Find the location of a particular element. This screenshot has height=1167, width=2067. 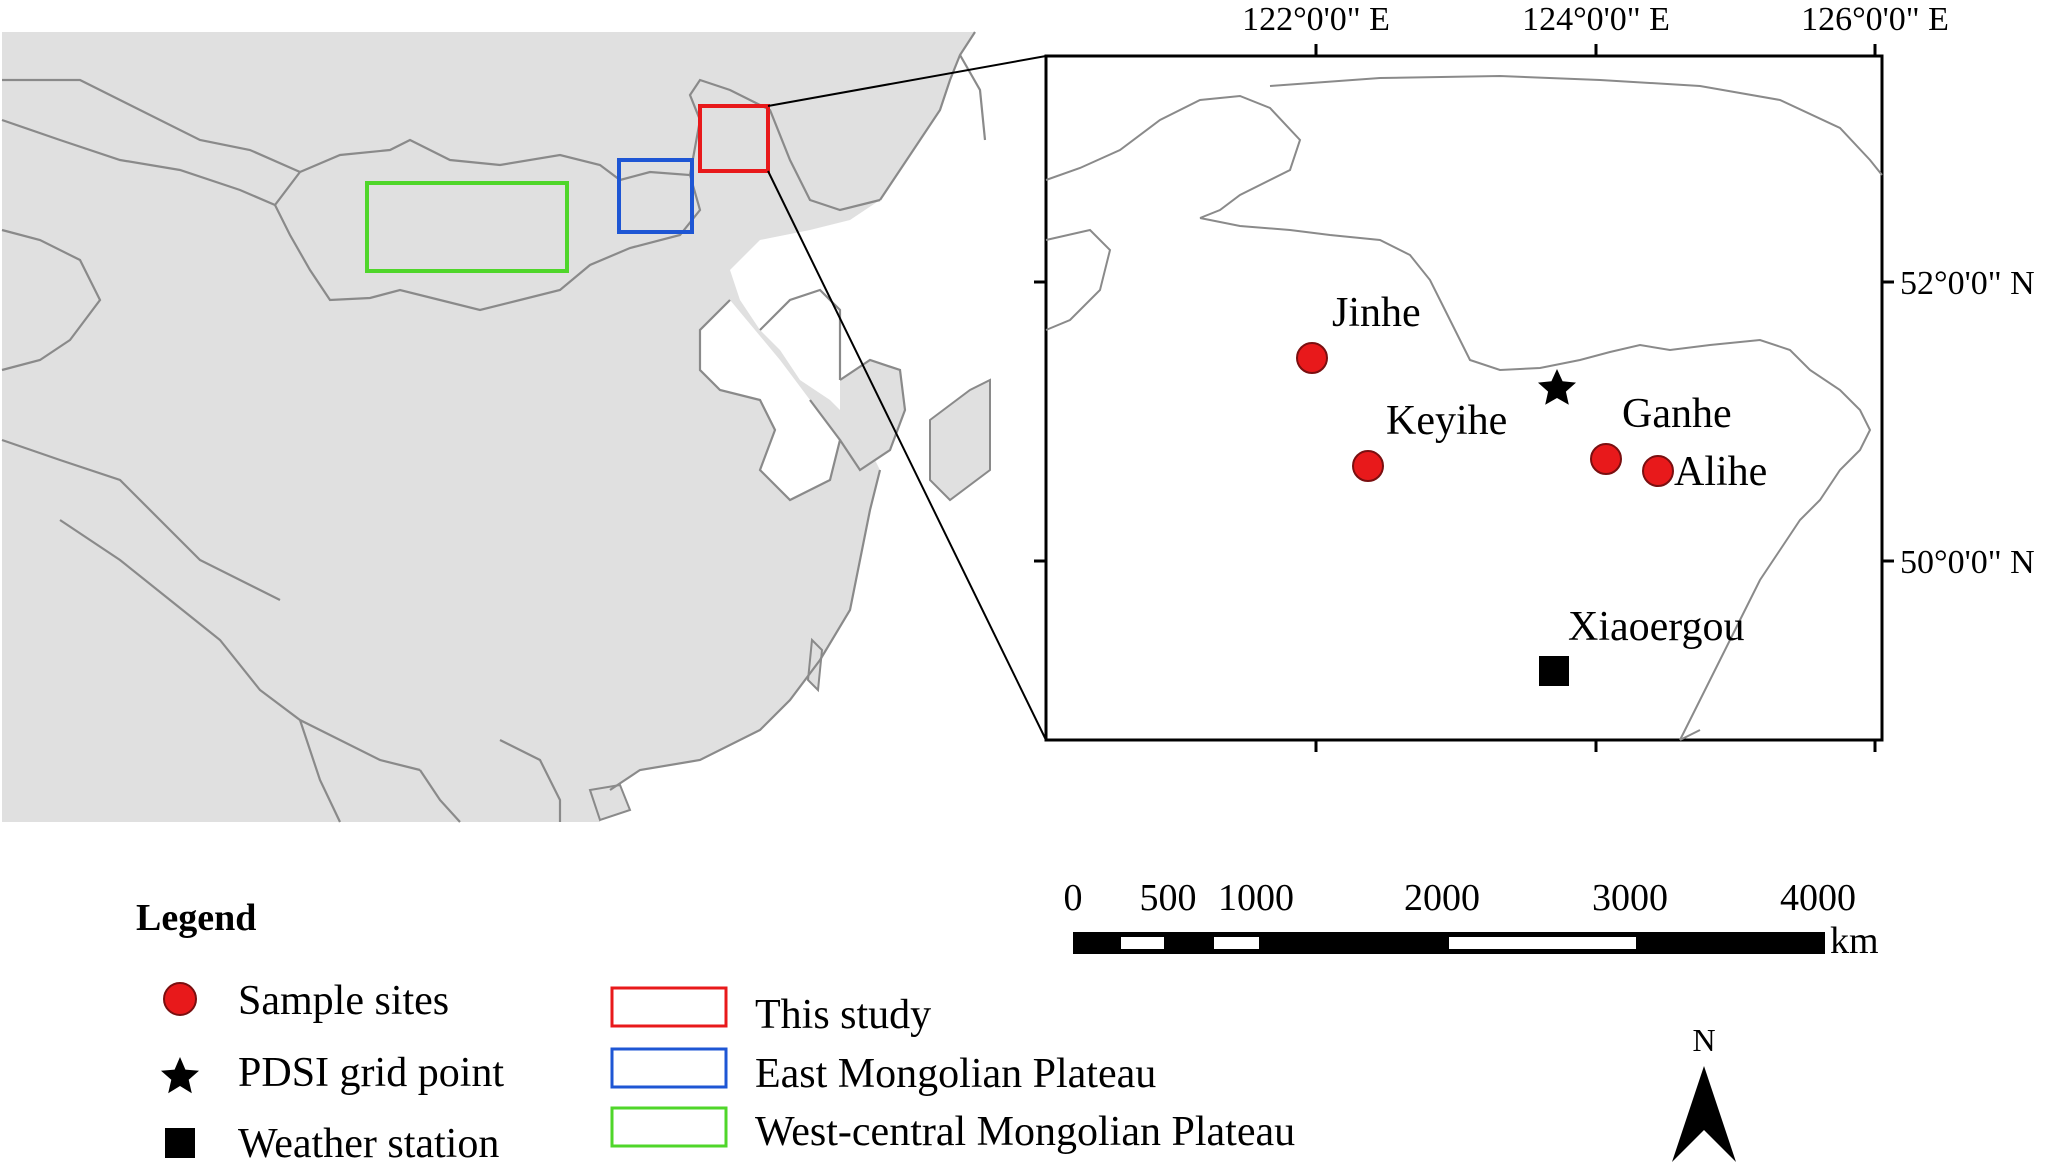

site-keyihe-marker is located at coordinates (1368, 466).